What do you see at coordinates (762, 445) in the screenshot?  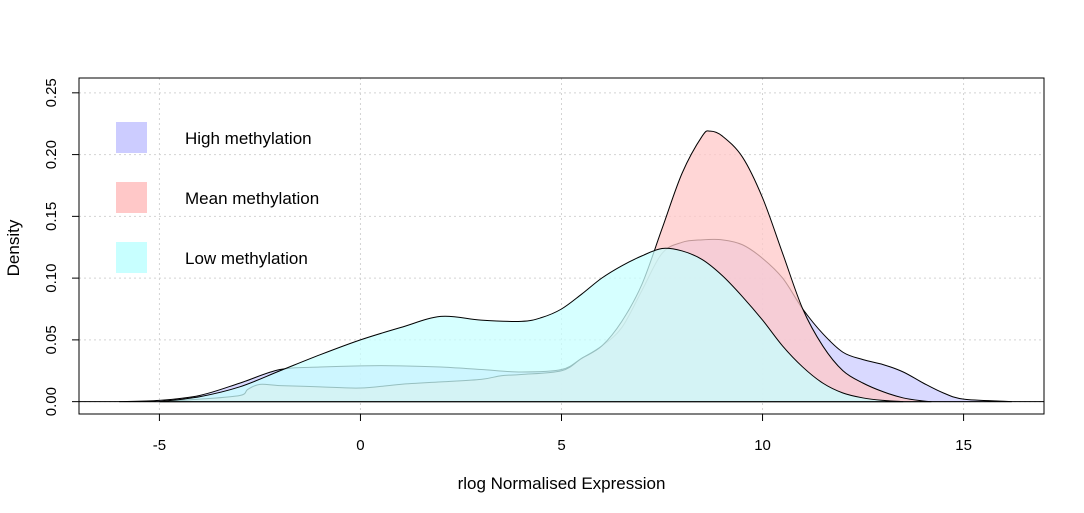 I see `x-tick-label: 10` at bounding box center [762, 445].